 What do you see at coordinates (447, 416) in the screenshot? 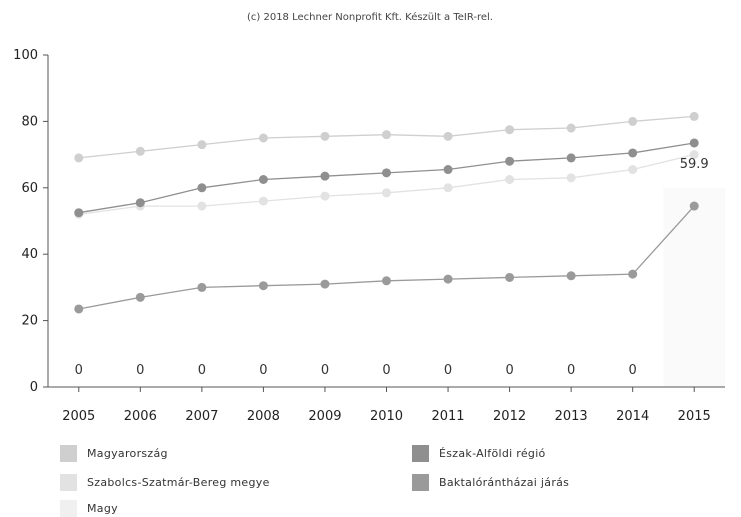
I see `x-tick-label: 2011` at bounding box center [447, 416].